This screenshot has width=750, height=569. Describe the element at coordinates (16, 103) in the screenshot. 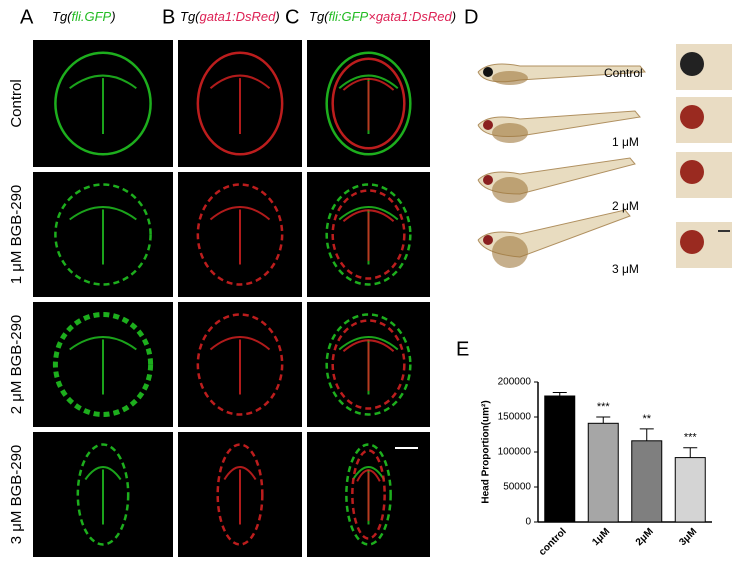

I see `row-label: Control` at that location.